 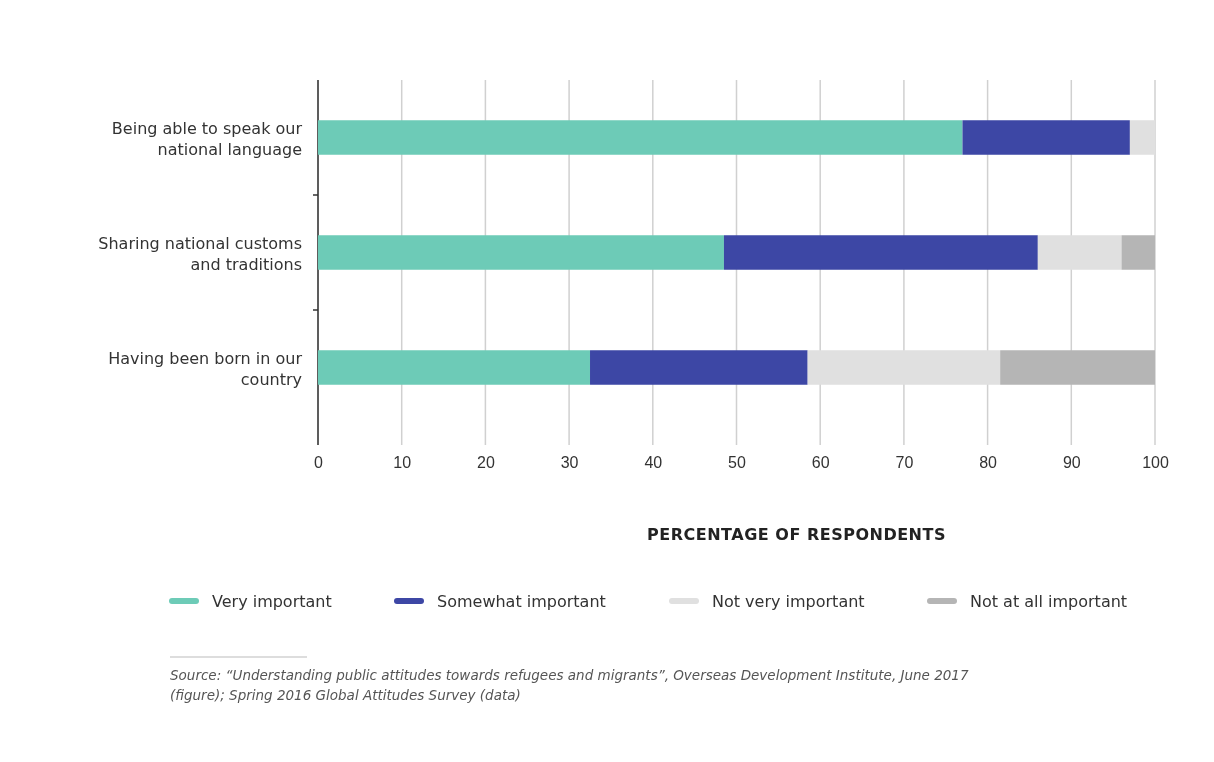 I want to click on legend-label: Not at all important, so click(x=1049, y=601).